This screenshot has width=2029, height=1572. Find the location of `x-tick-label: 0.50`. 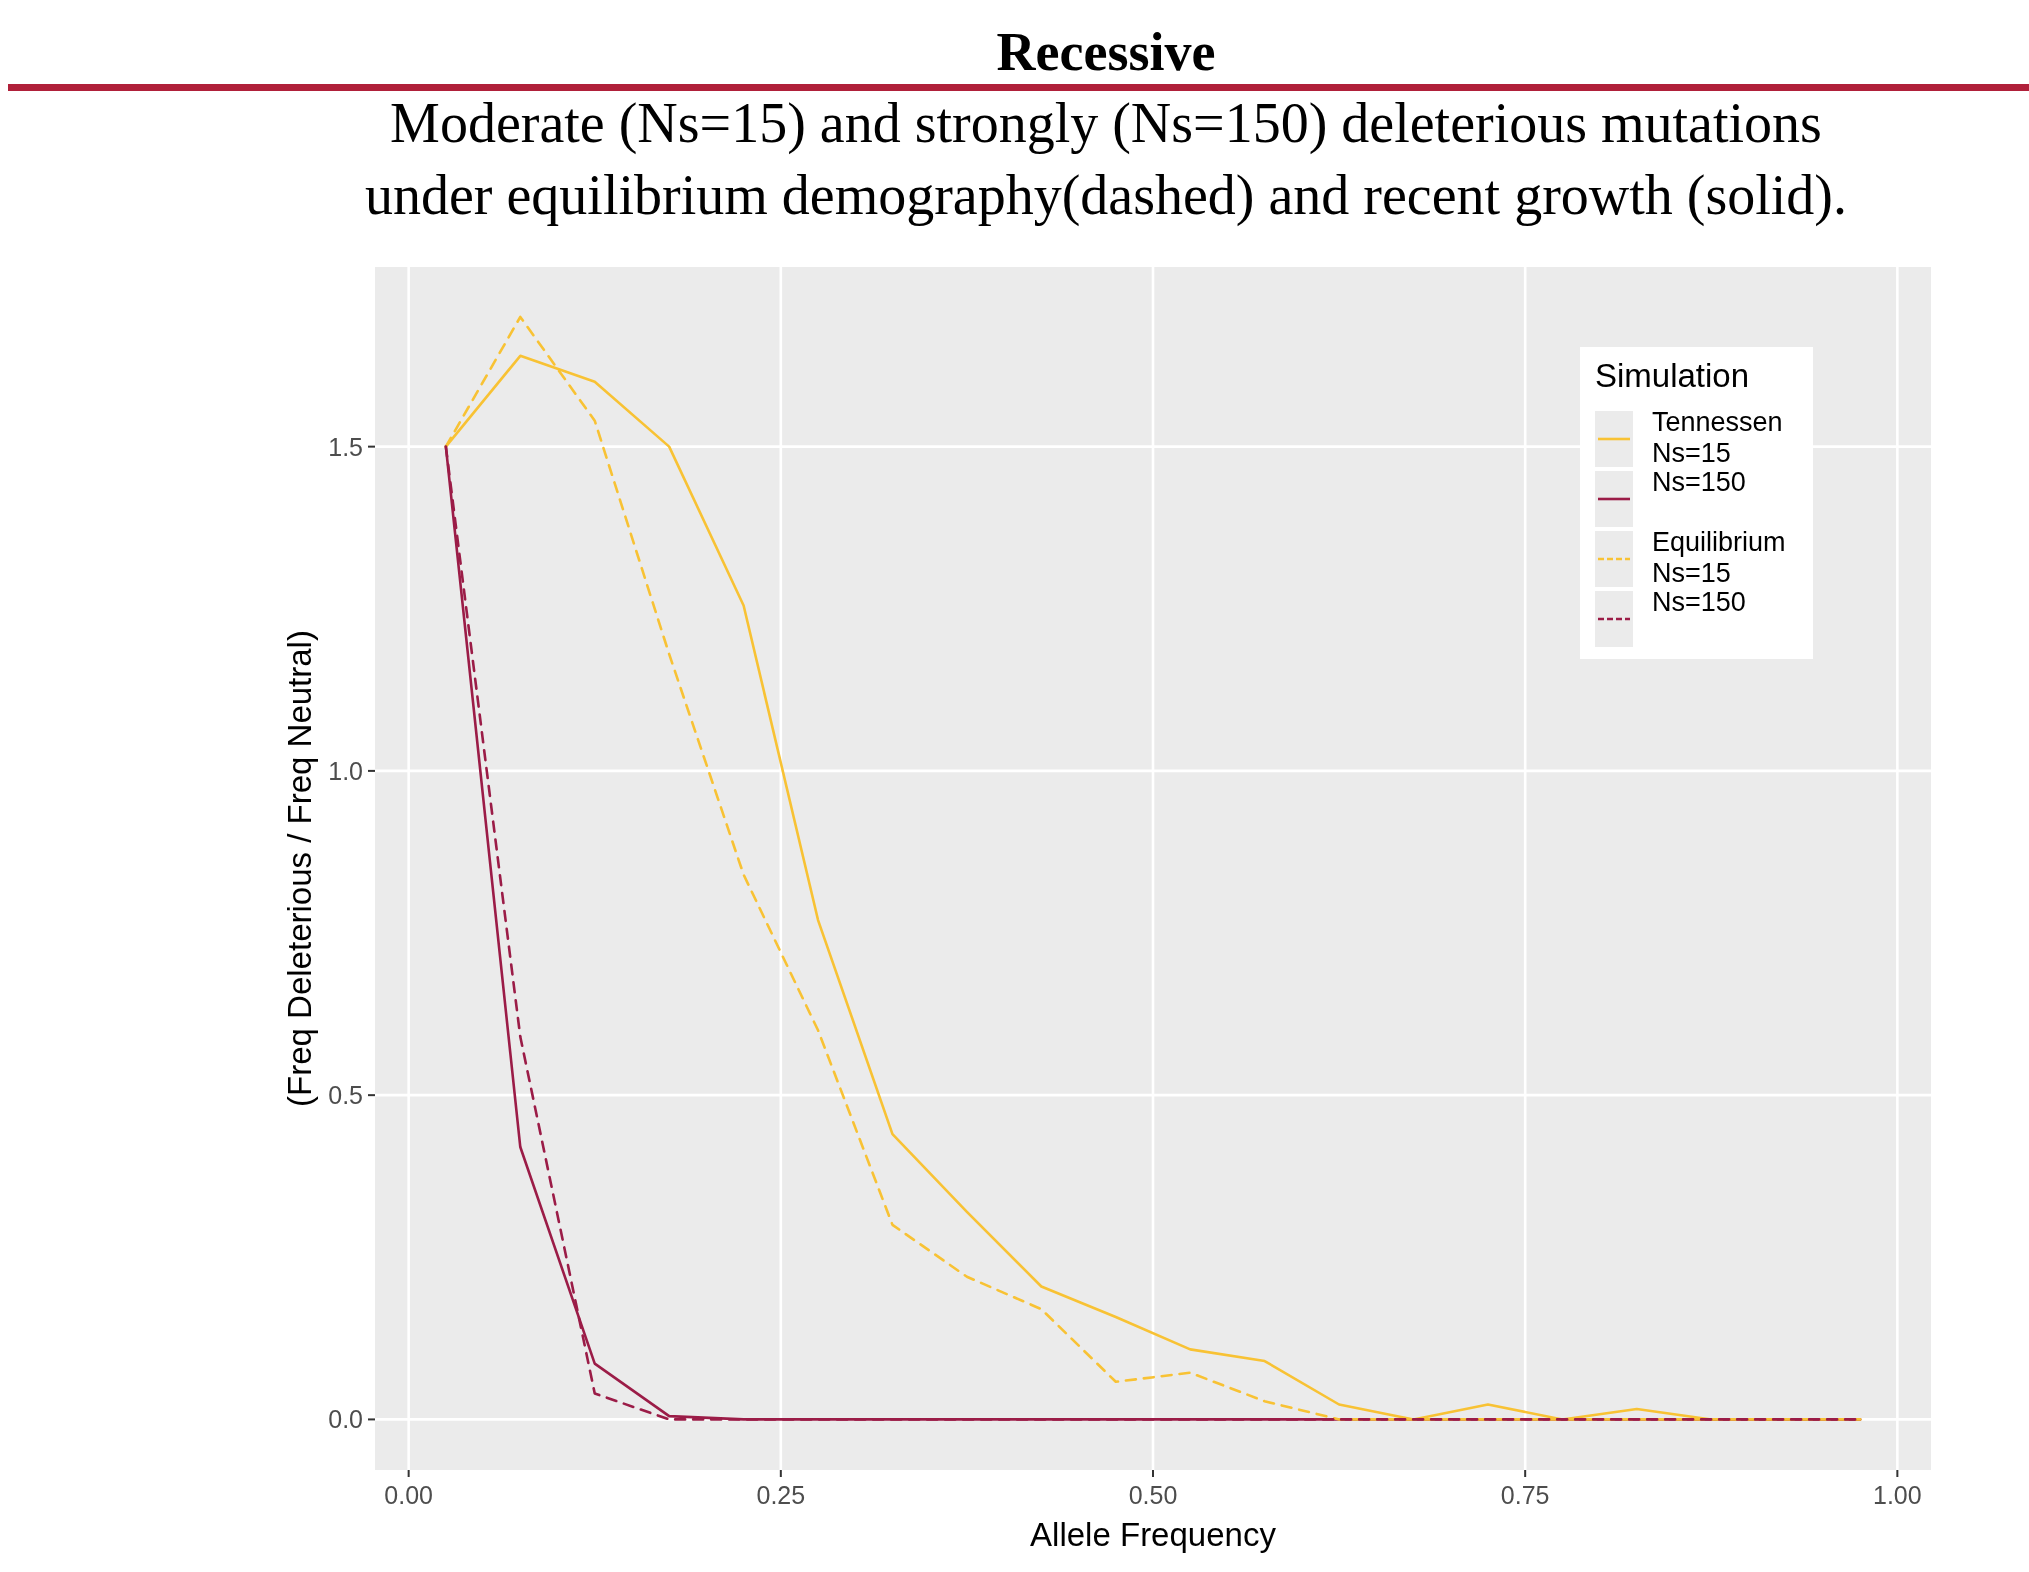

x-tick-label: 0.50 is located at coordinates (1153, 1495).